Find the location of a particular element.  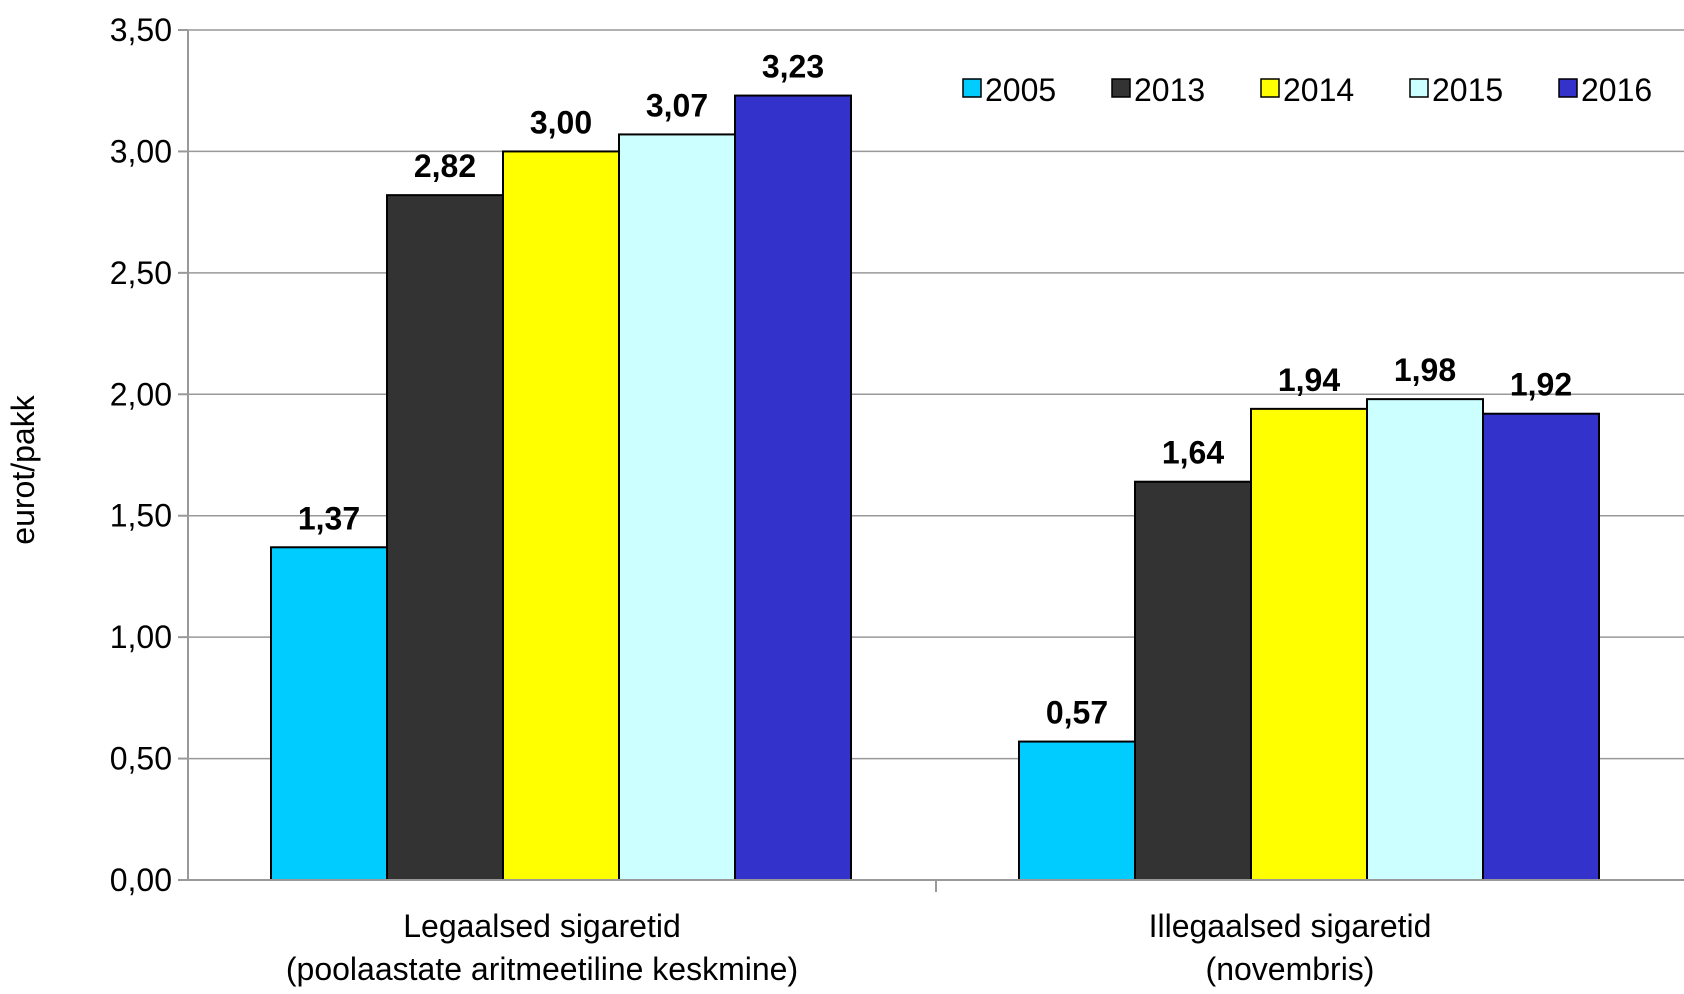

y-tick-label: 0,50 is located at coordinates (141, 759).